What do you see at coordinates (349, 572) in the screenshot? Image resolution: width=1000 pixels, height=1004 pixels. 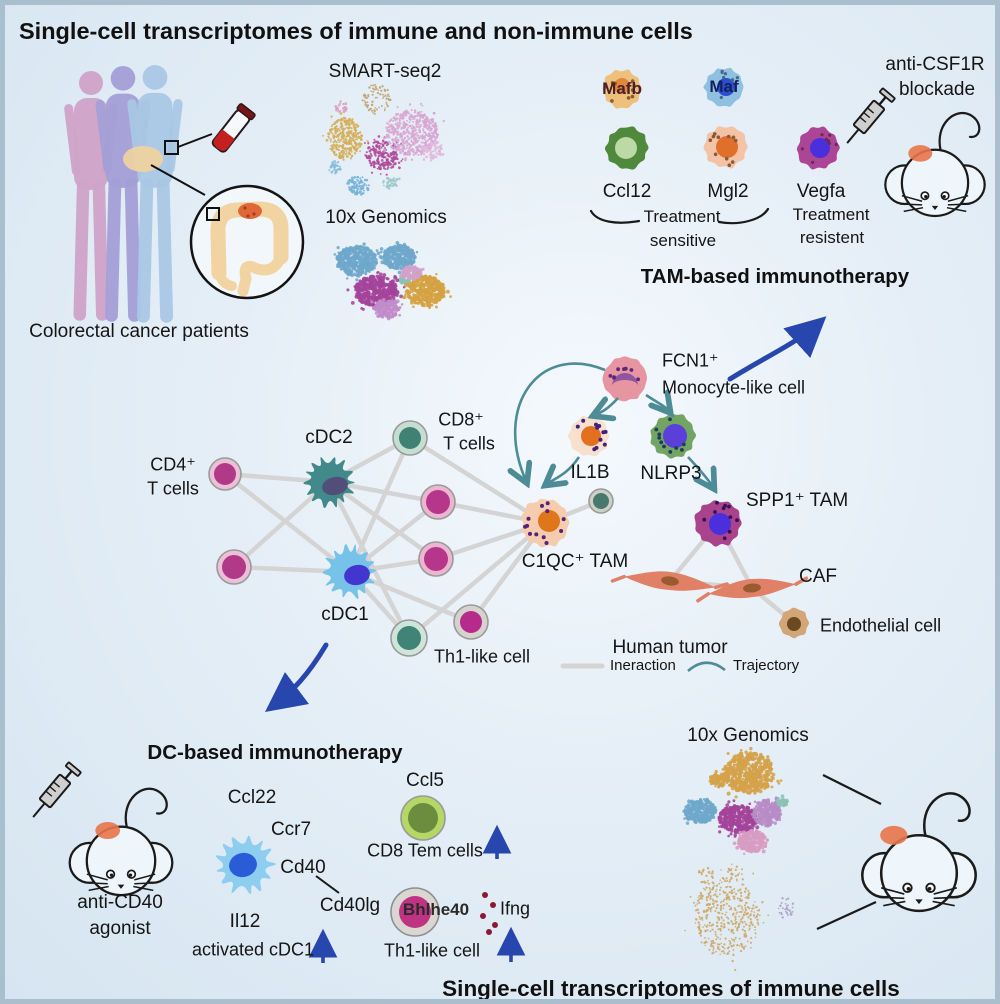 I see `cell-cdc1` at bounding box center [349, 572].